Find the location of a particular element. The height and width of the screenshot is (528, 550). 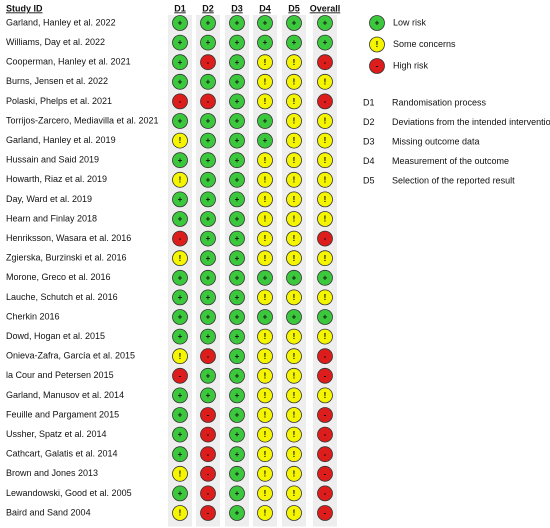

domain-code: D5 is located at coordinates (369, 180).